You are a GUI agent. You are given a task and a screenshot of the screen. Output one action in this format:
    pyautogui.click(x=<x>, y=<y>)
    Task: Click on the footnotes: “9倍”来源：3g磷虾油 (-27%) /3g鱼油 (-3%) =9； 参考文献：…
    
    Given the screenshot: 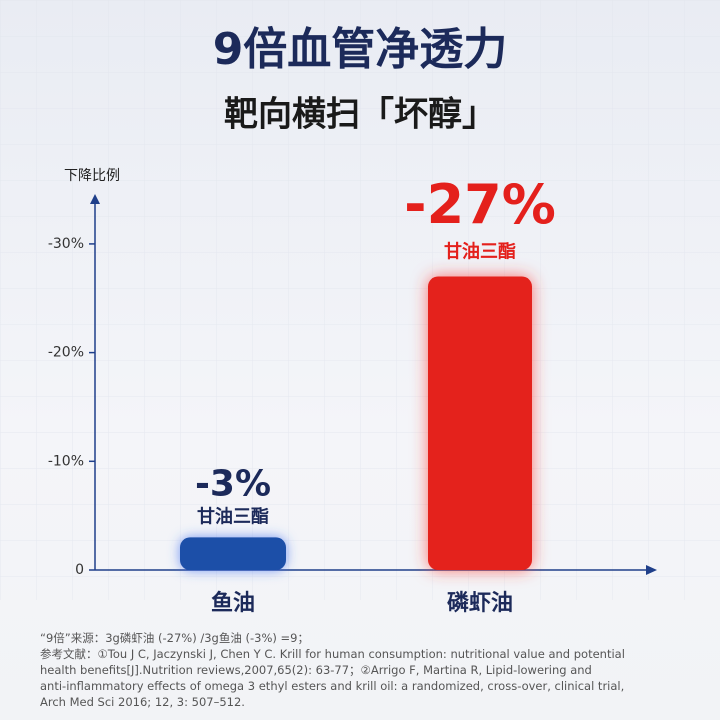 What is the action you would take?
    pyautogui.click(x=332, y=670)
    